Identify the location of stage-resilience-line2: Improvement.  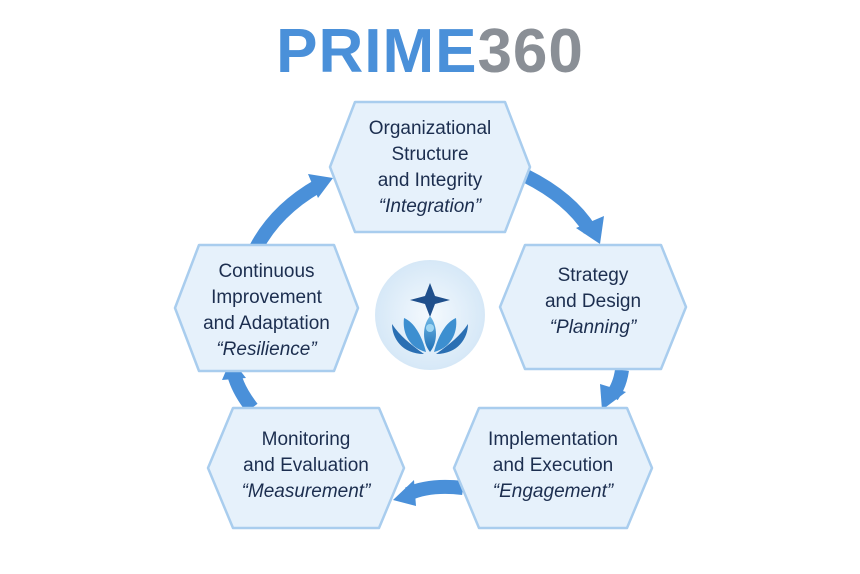
(266, 297).